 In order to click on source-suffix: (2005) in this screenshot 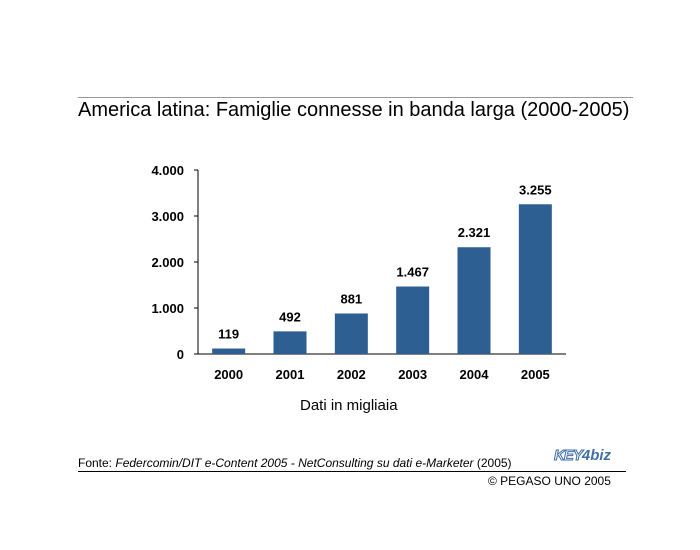, I will do `click(492, 463)`.